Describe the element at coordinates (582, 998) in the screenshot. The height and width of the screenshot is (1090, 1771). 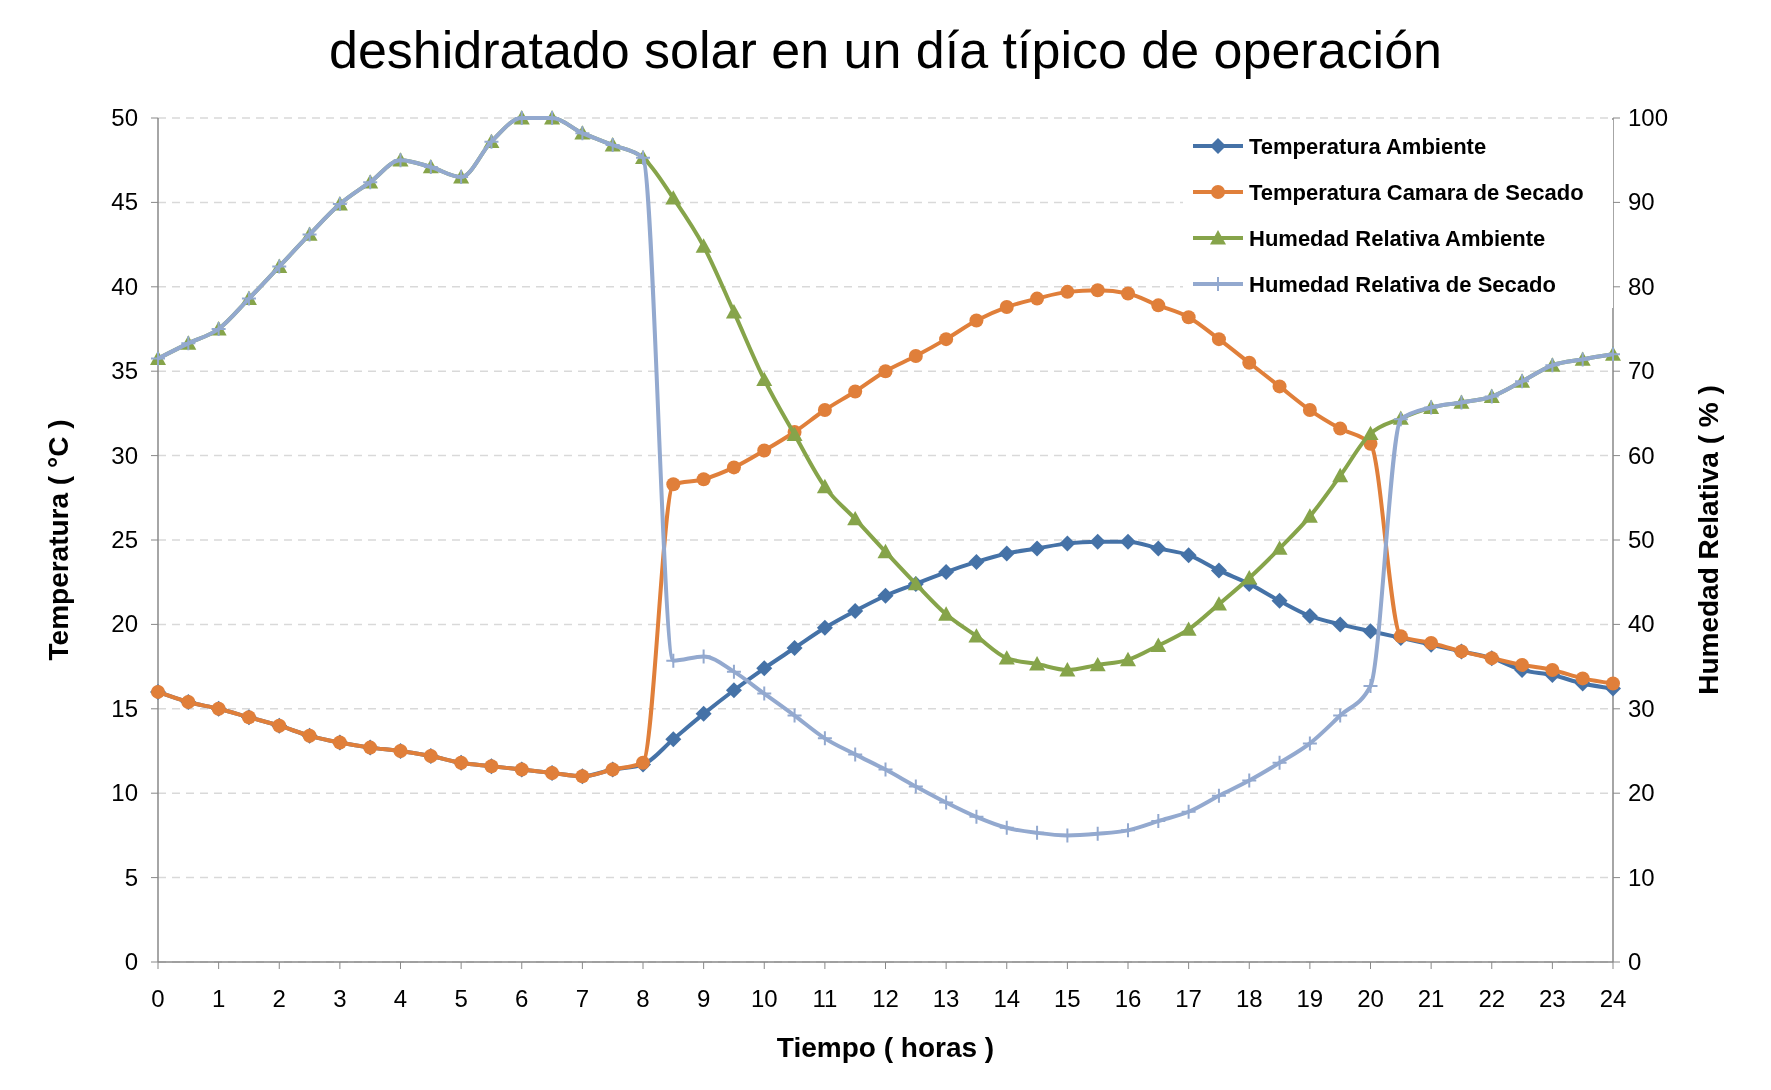
I see `x-tick-label: 7` at that location.